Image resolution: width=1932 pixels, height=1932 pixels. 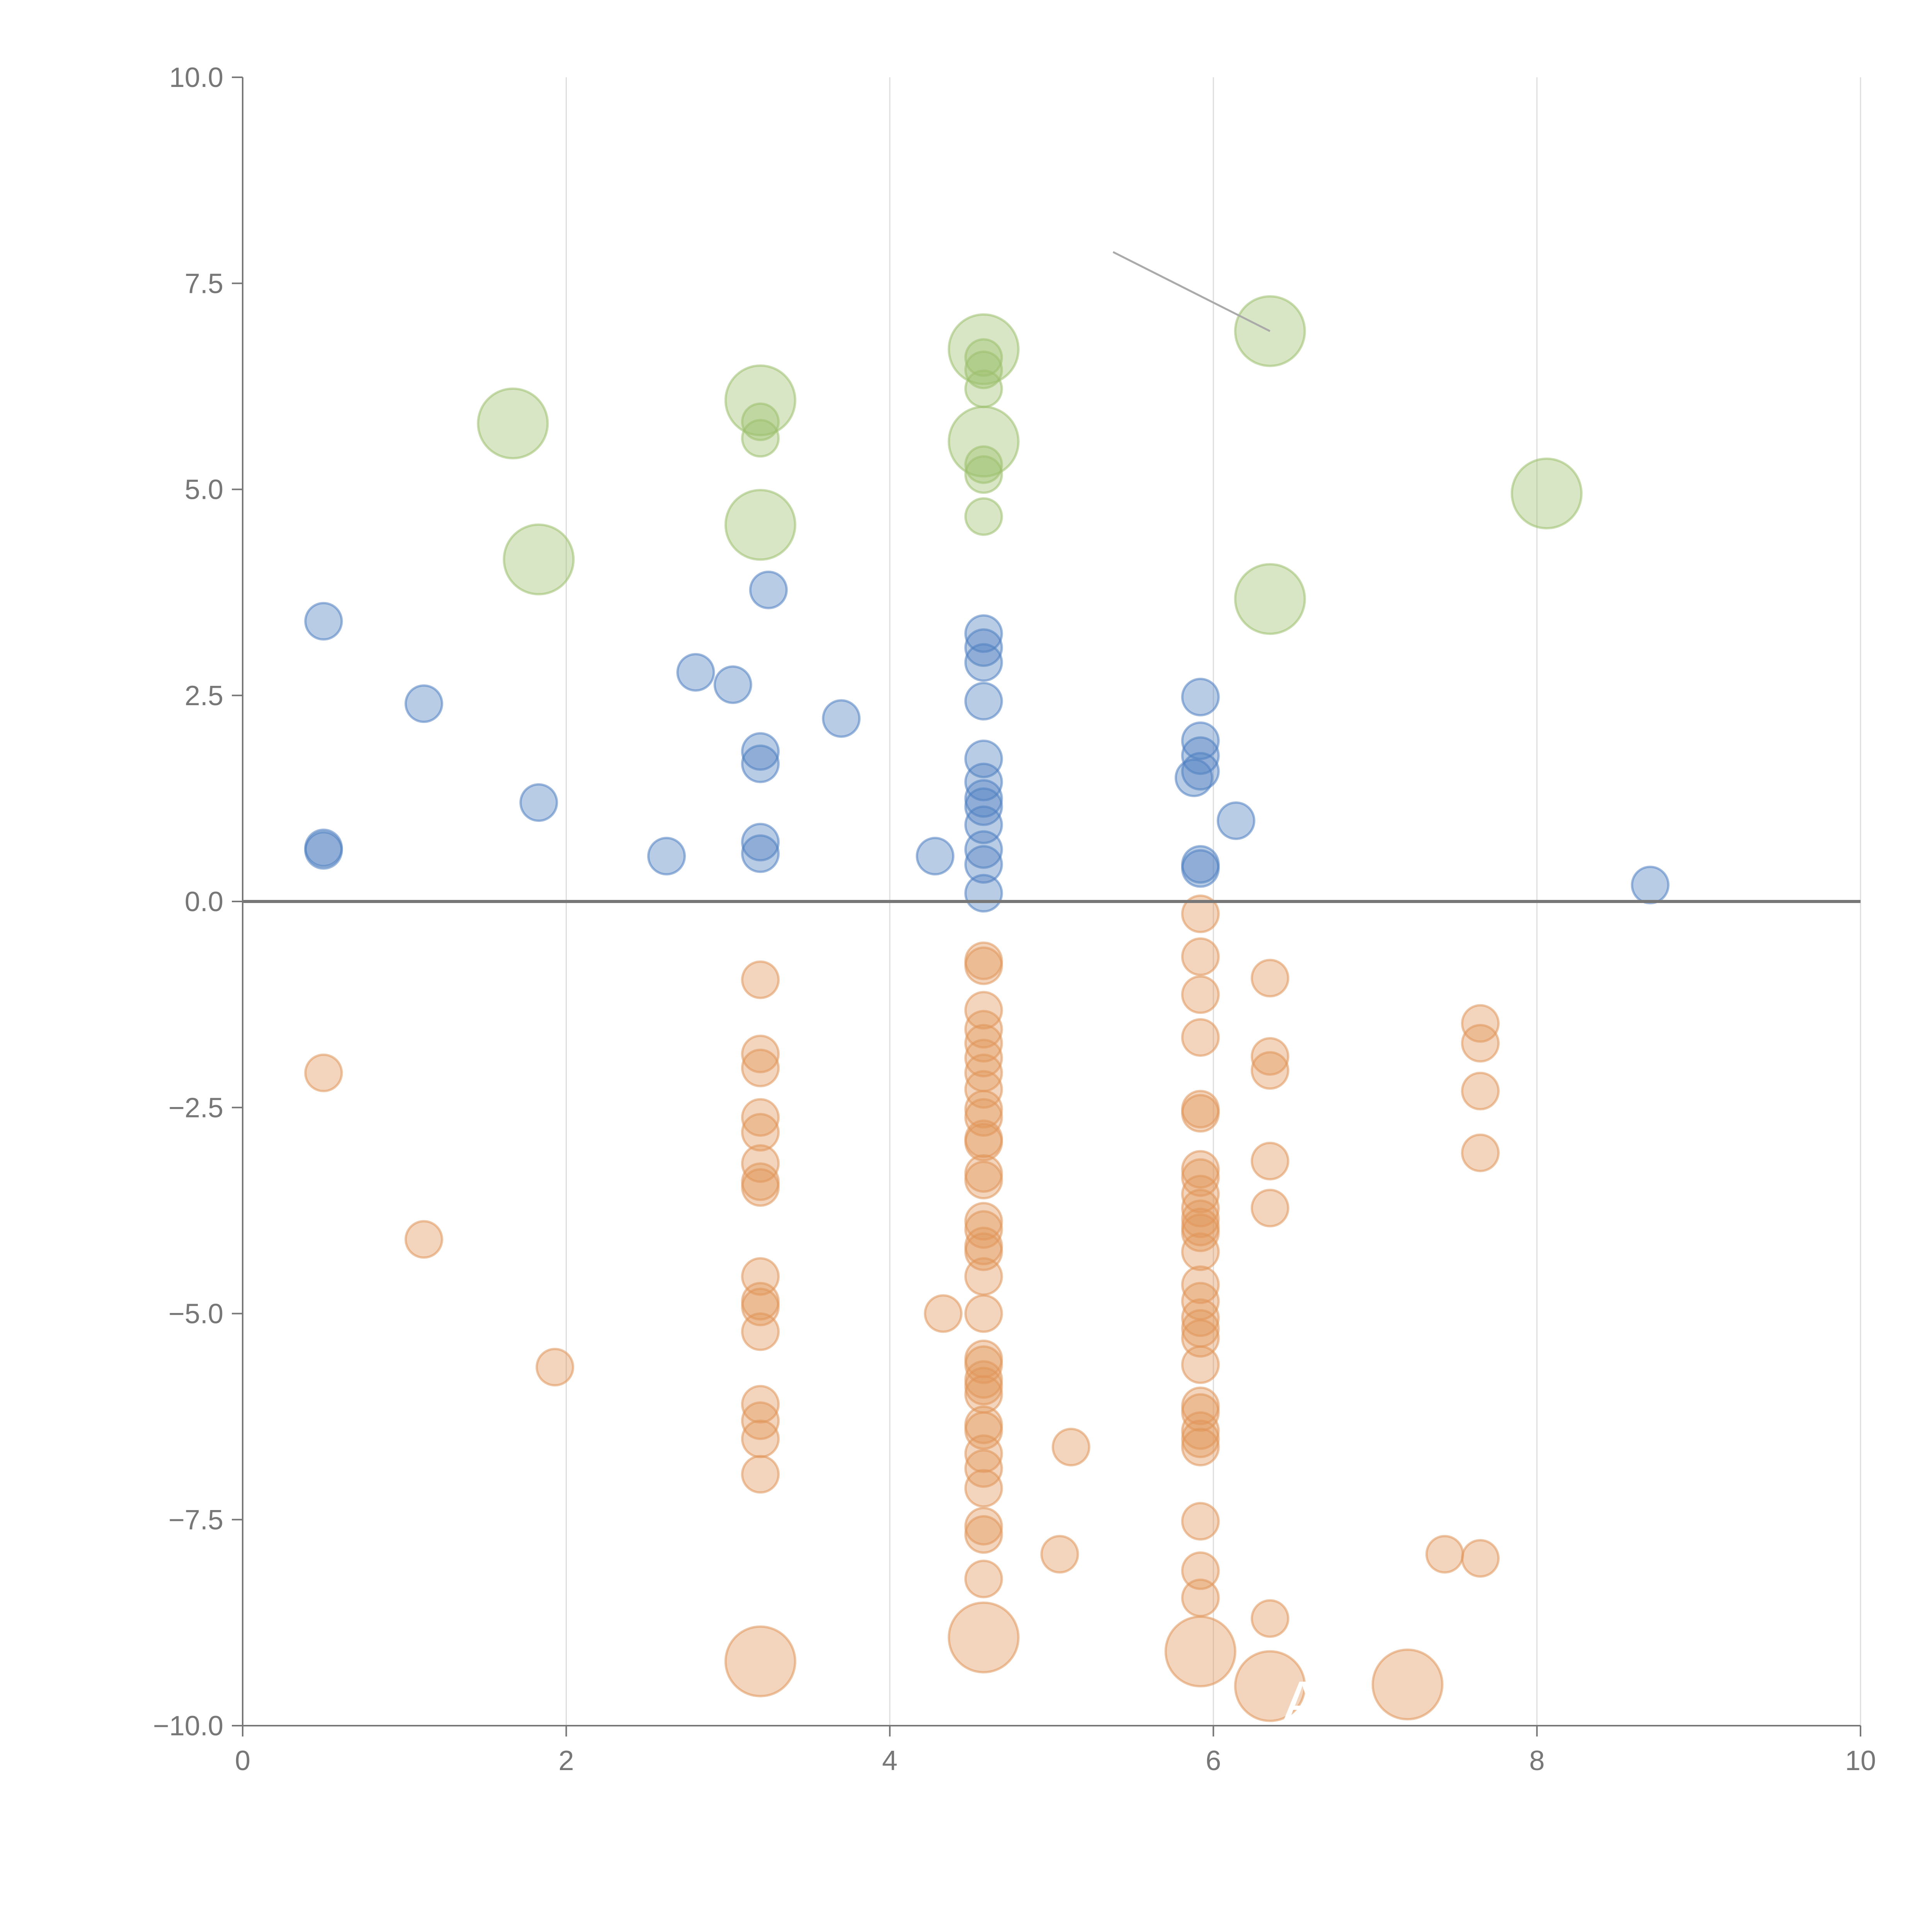 What do you see at coordinates (188, 1727) in the screenshot?
I see `y-tick-label: −10.0` at bounding box center [188, 1727].